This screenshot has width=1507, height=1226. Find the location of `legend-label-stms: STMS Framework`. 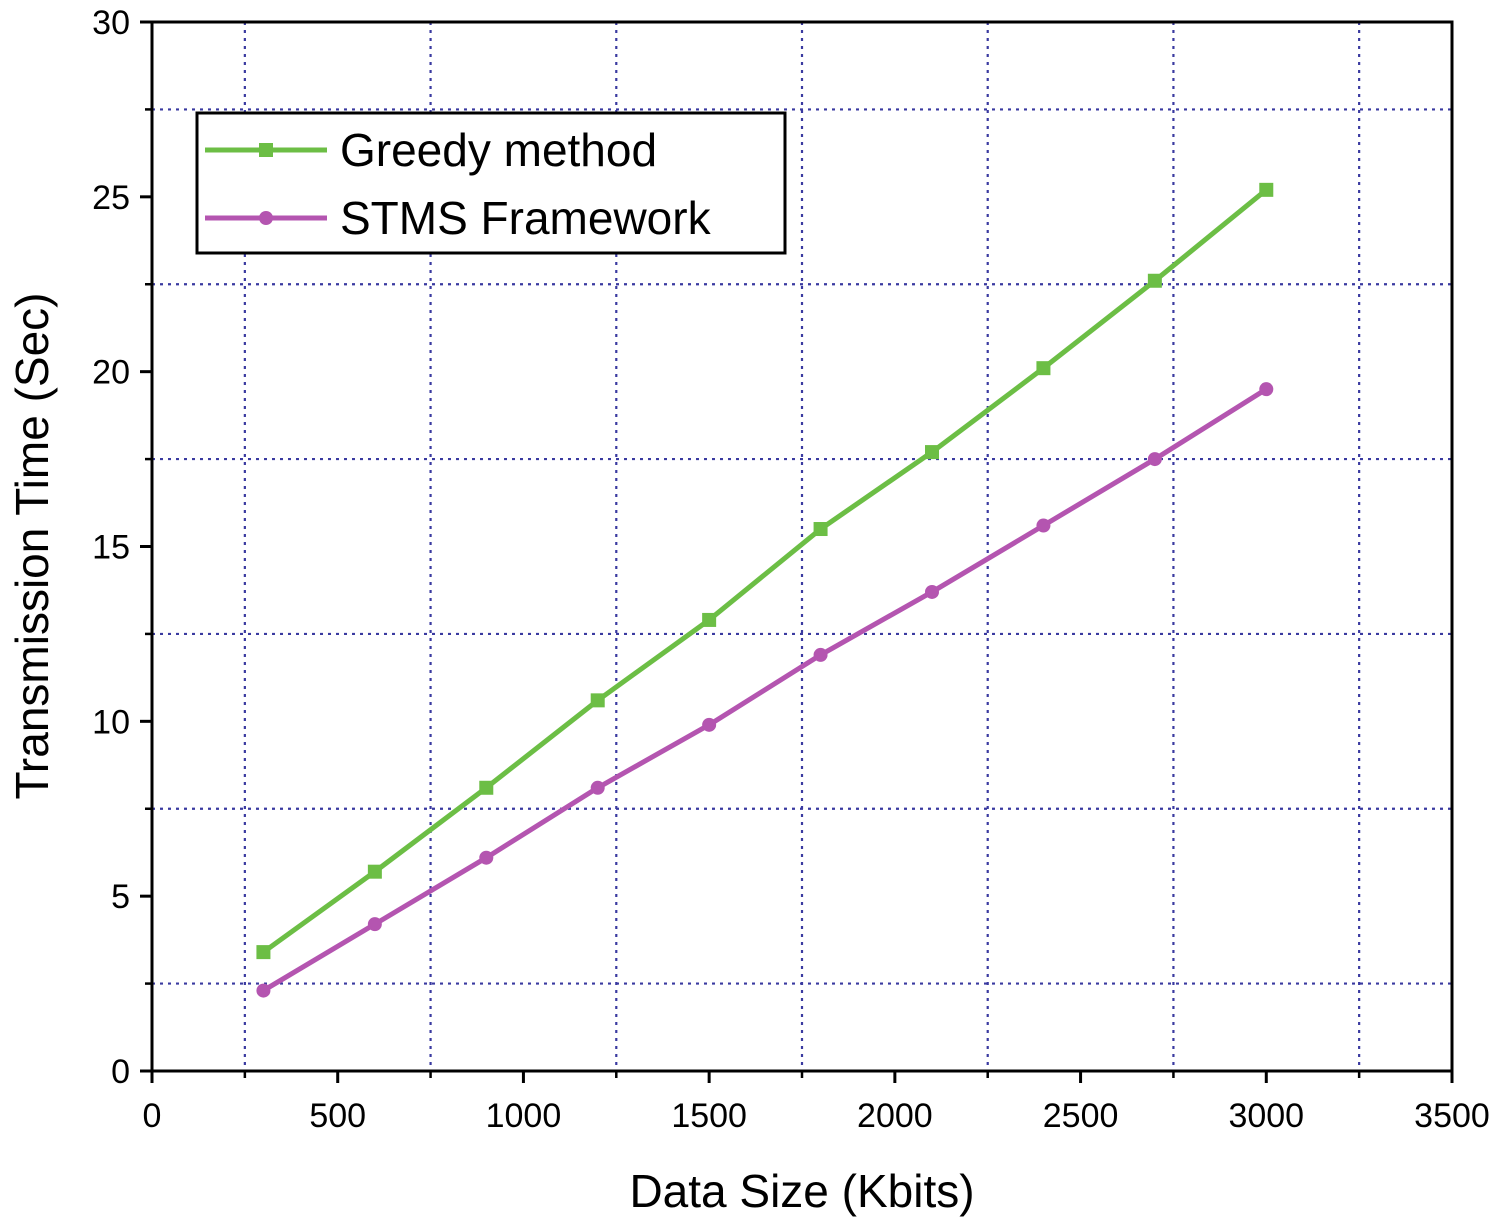

legend-label-stms: STMS Framework is located at coordinates (526, 218).